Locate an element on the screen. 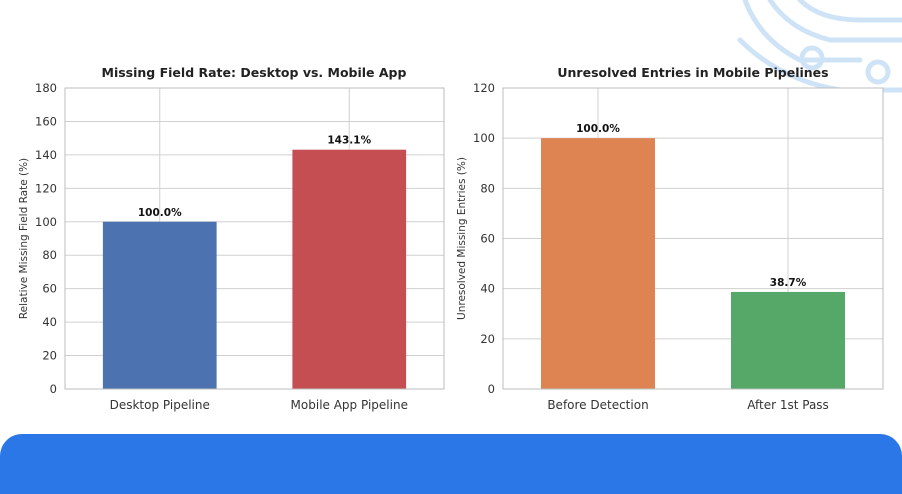 The image size is (902, 494). y-tick-label: 160 is located at coordinates (46, 121).